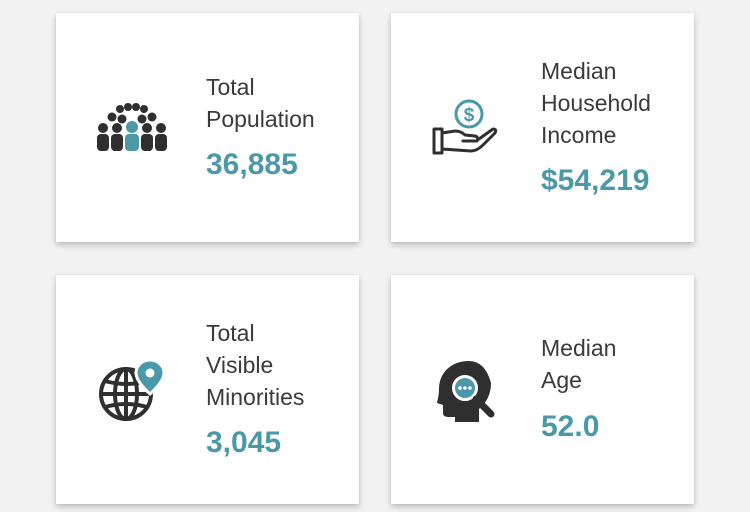 Image resolution: width=750 pixels, height=512 pixels. I want to click on population-icon, so click(132, 127).